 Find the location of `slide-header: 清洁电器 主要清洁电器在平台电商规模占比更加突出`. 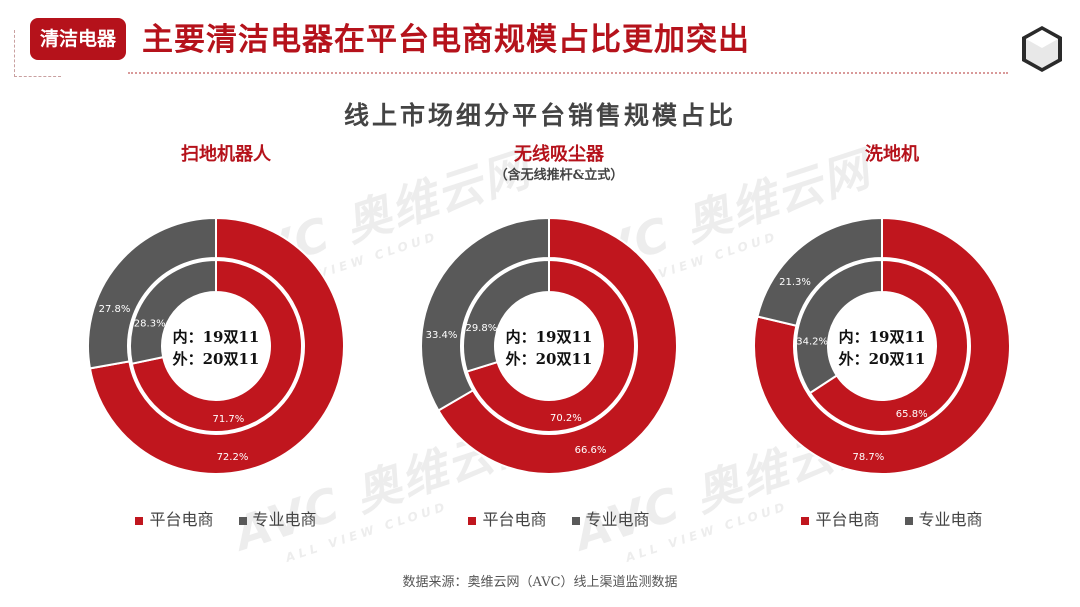

slide-header: 清洁电器 主要清洁电器在平台电商规模占比更加突出 is located at coordinates (540, 40).